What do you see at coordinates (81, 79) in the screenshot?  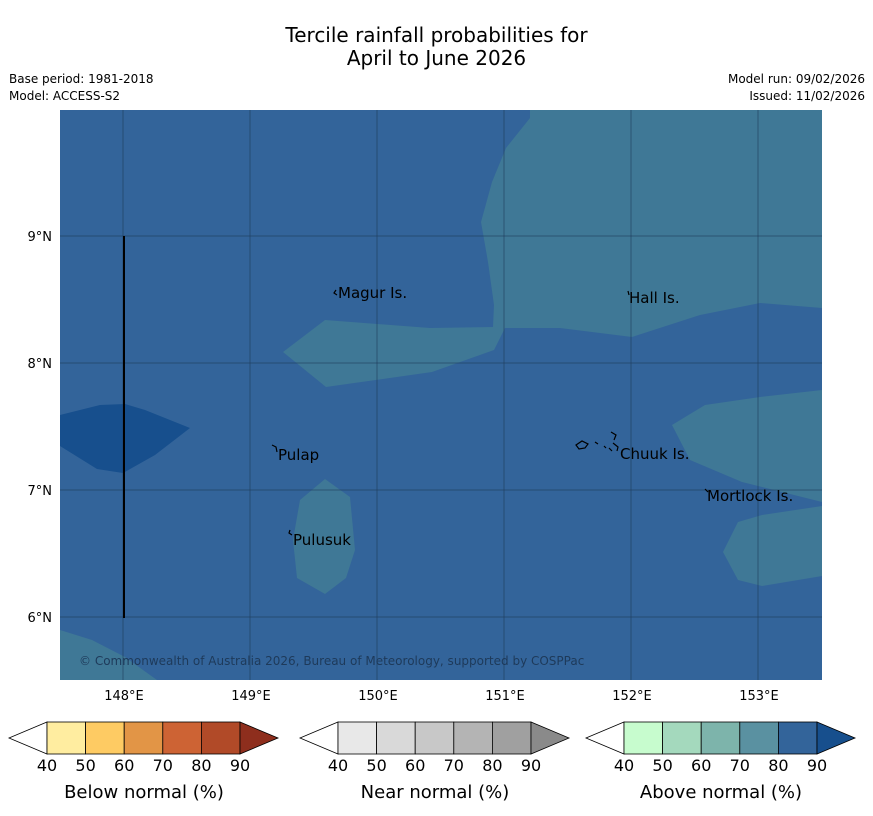 I see `base-period-text: Base period: 1981-2018` at bounding box center [81, 79].